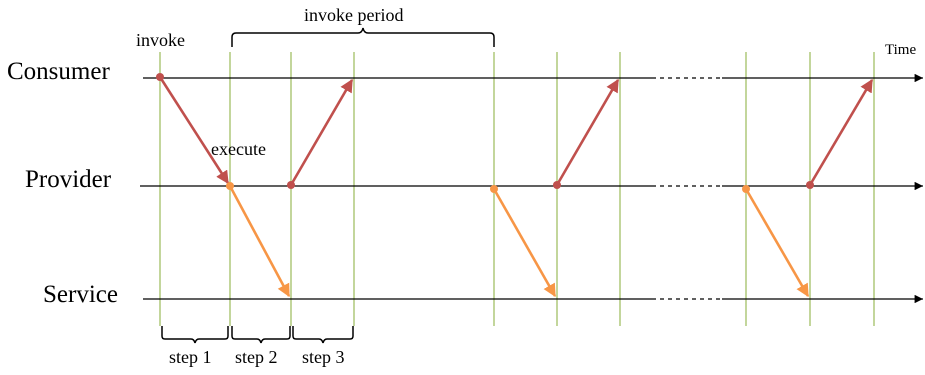 The image size is (925, 375). What do you see at coordinates (160, 40) in the screenshot?
I see `invoke-label: invoke` at bounding box center [160, 40].